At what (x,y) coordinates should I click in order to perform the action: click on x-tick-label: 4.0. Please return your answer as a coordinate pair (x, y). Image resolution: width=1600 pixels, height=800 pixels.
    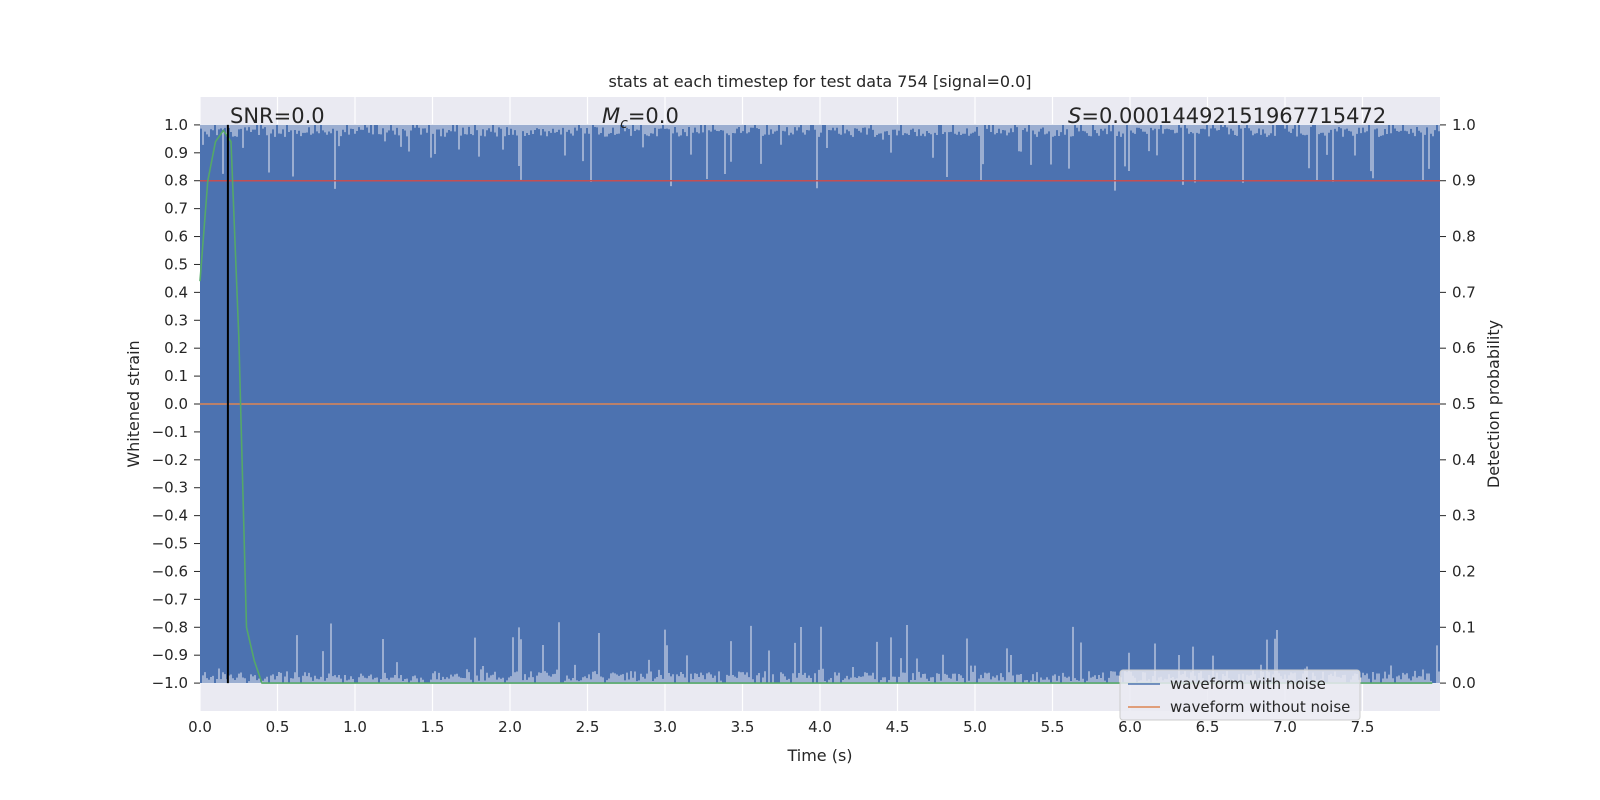
    Looking at the image, I should click on (820, 727).